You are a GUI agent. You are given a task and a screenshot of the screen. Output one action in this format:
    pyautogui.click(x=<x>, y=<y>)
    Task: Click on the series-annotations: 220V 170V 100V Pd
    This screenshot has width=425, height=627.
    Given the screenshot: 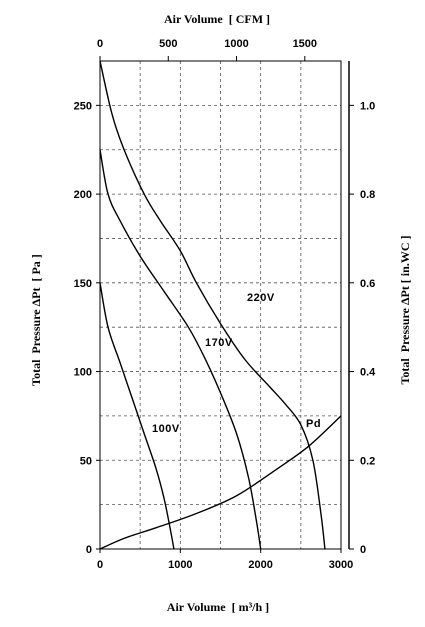 What is the action you would take?
    pyautogui.click(x=236, y=363)
    